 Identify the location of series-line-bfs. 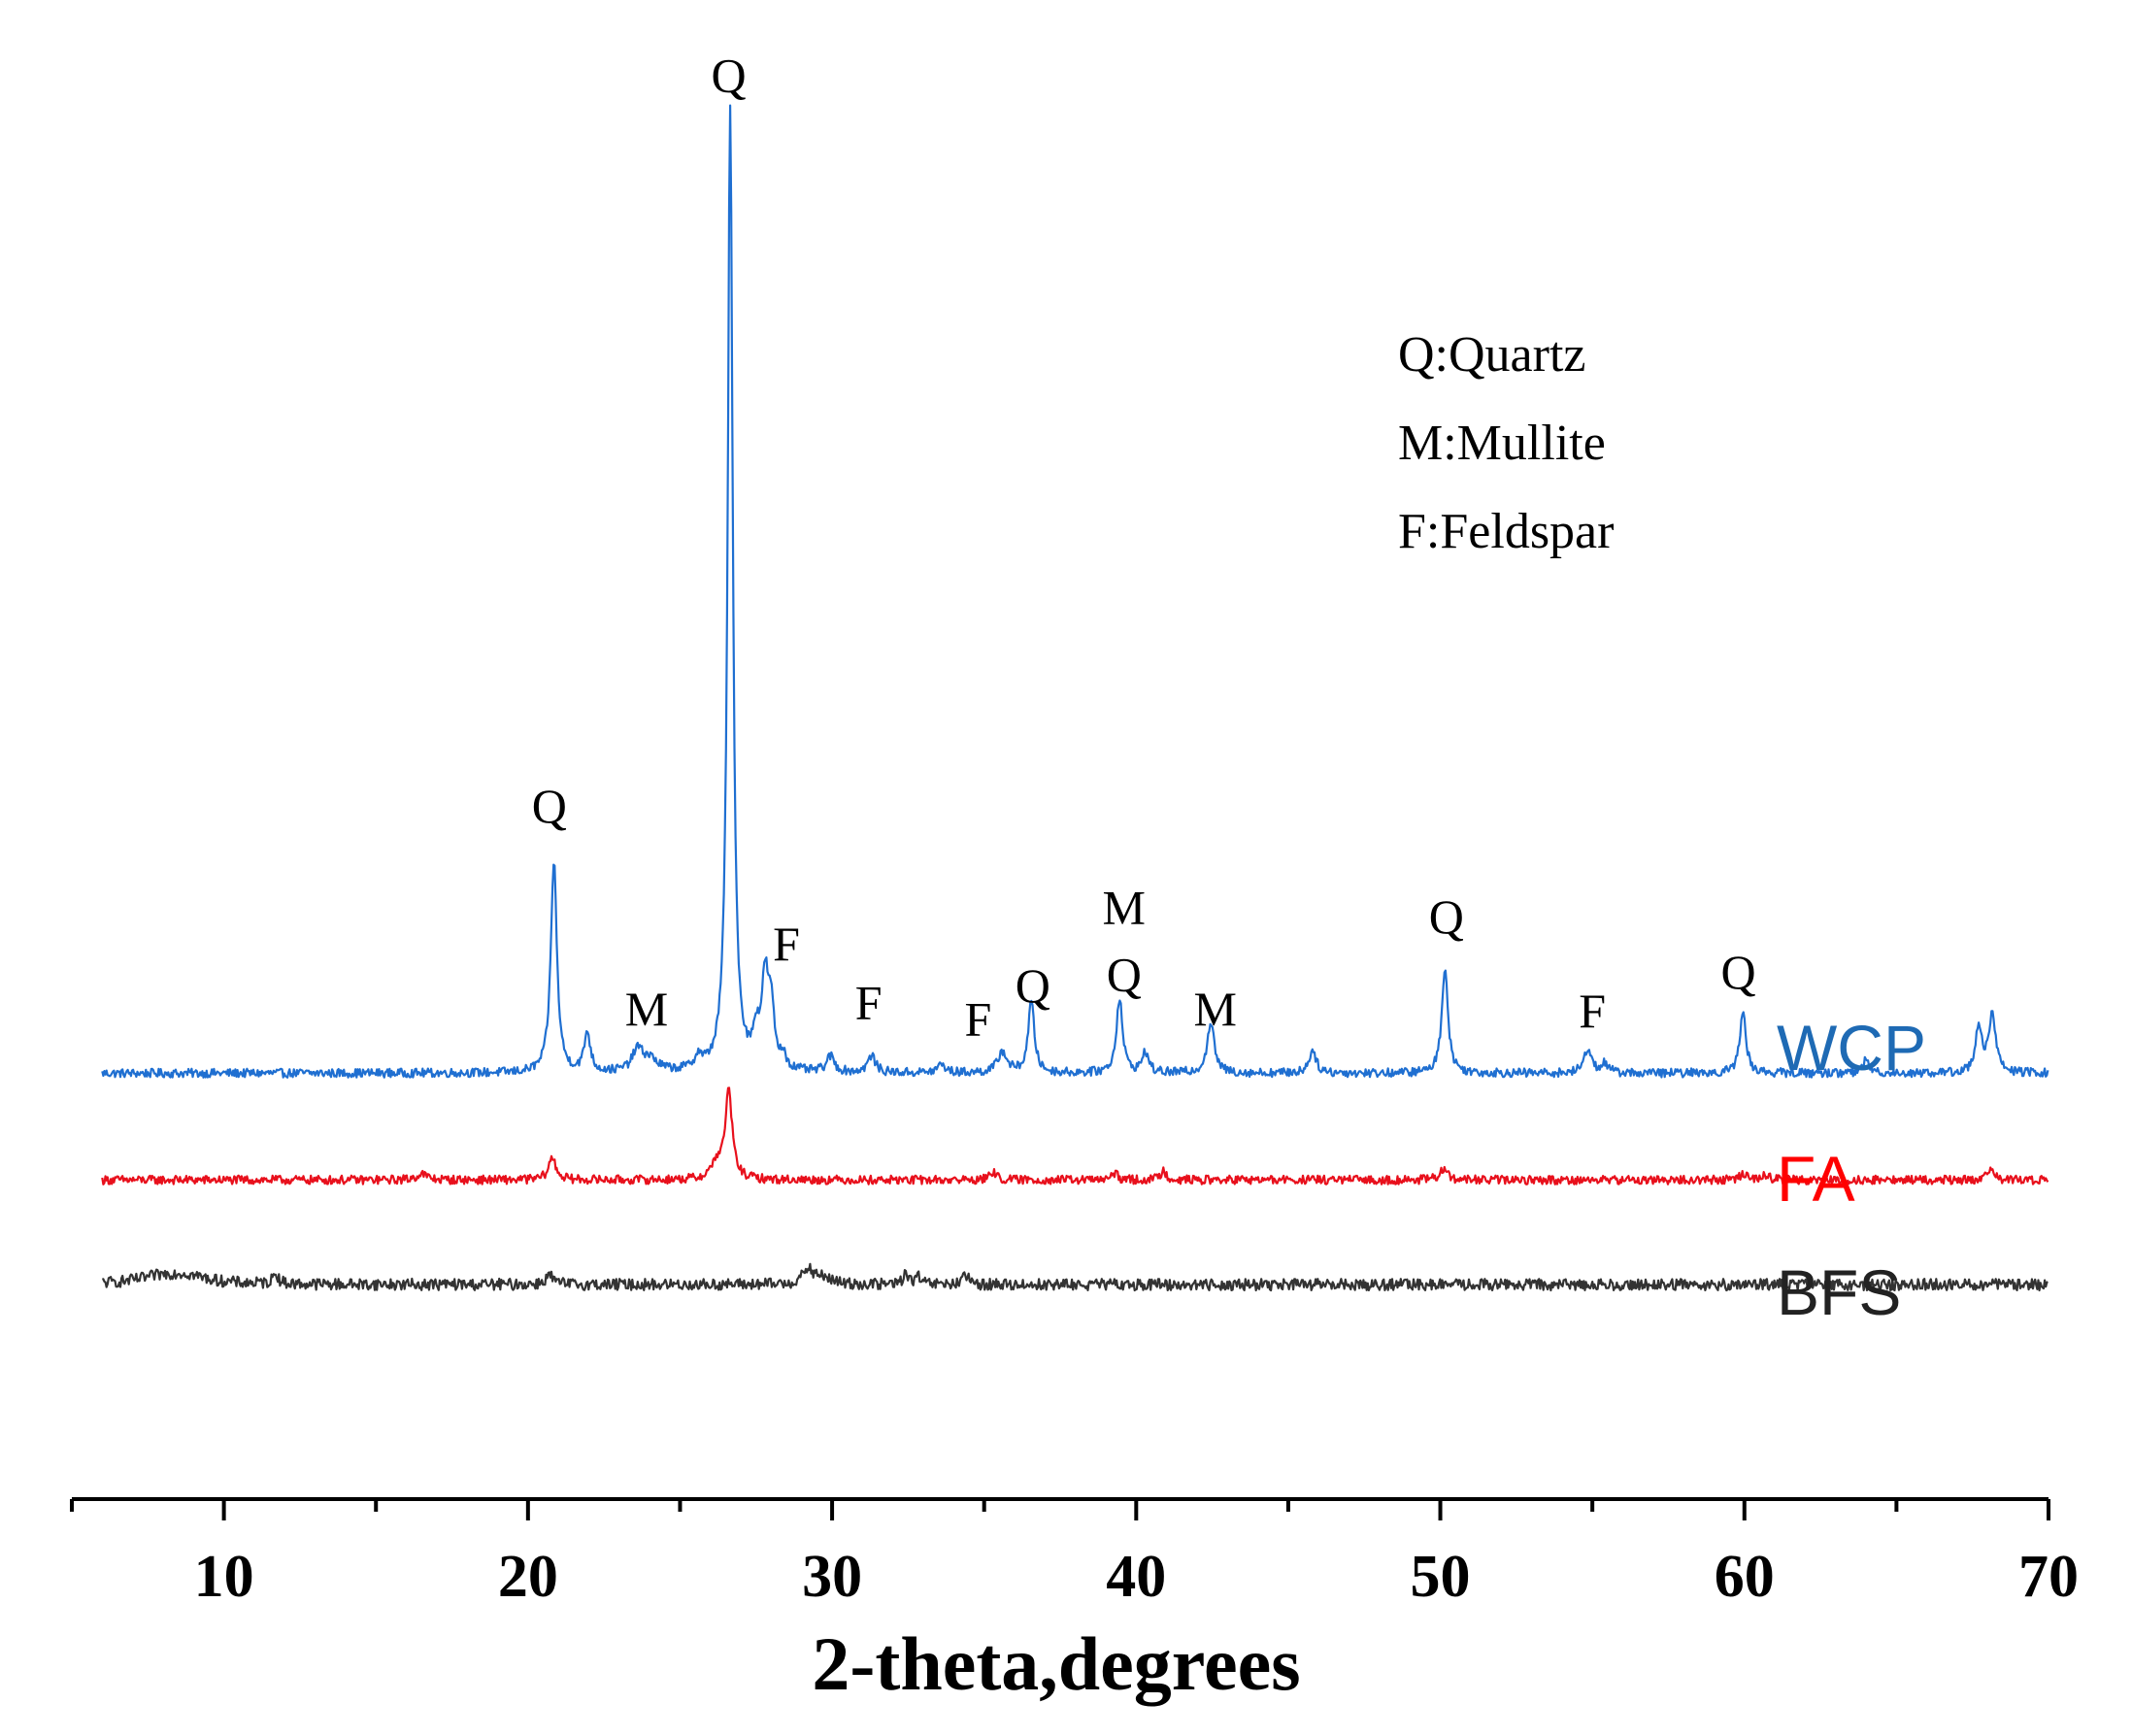
(1075, 1277).